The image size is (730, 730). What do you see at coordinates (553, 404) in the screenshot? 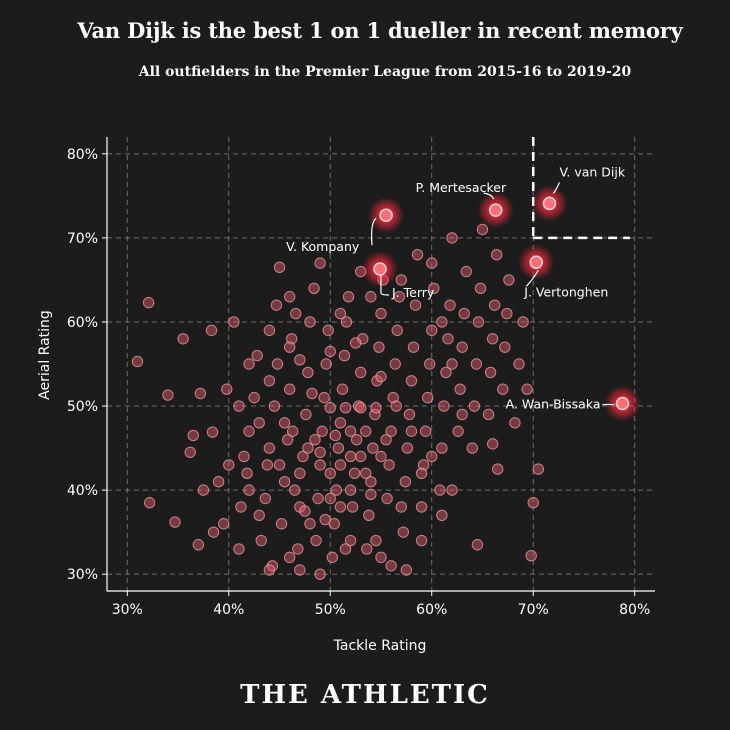
I see `annotation-label: A. Wan-Bissaka` at bounding box center [553, 404].